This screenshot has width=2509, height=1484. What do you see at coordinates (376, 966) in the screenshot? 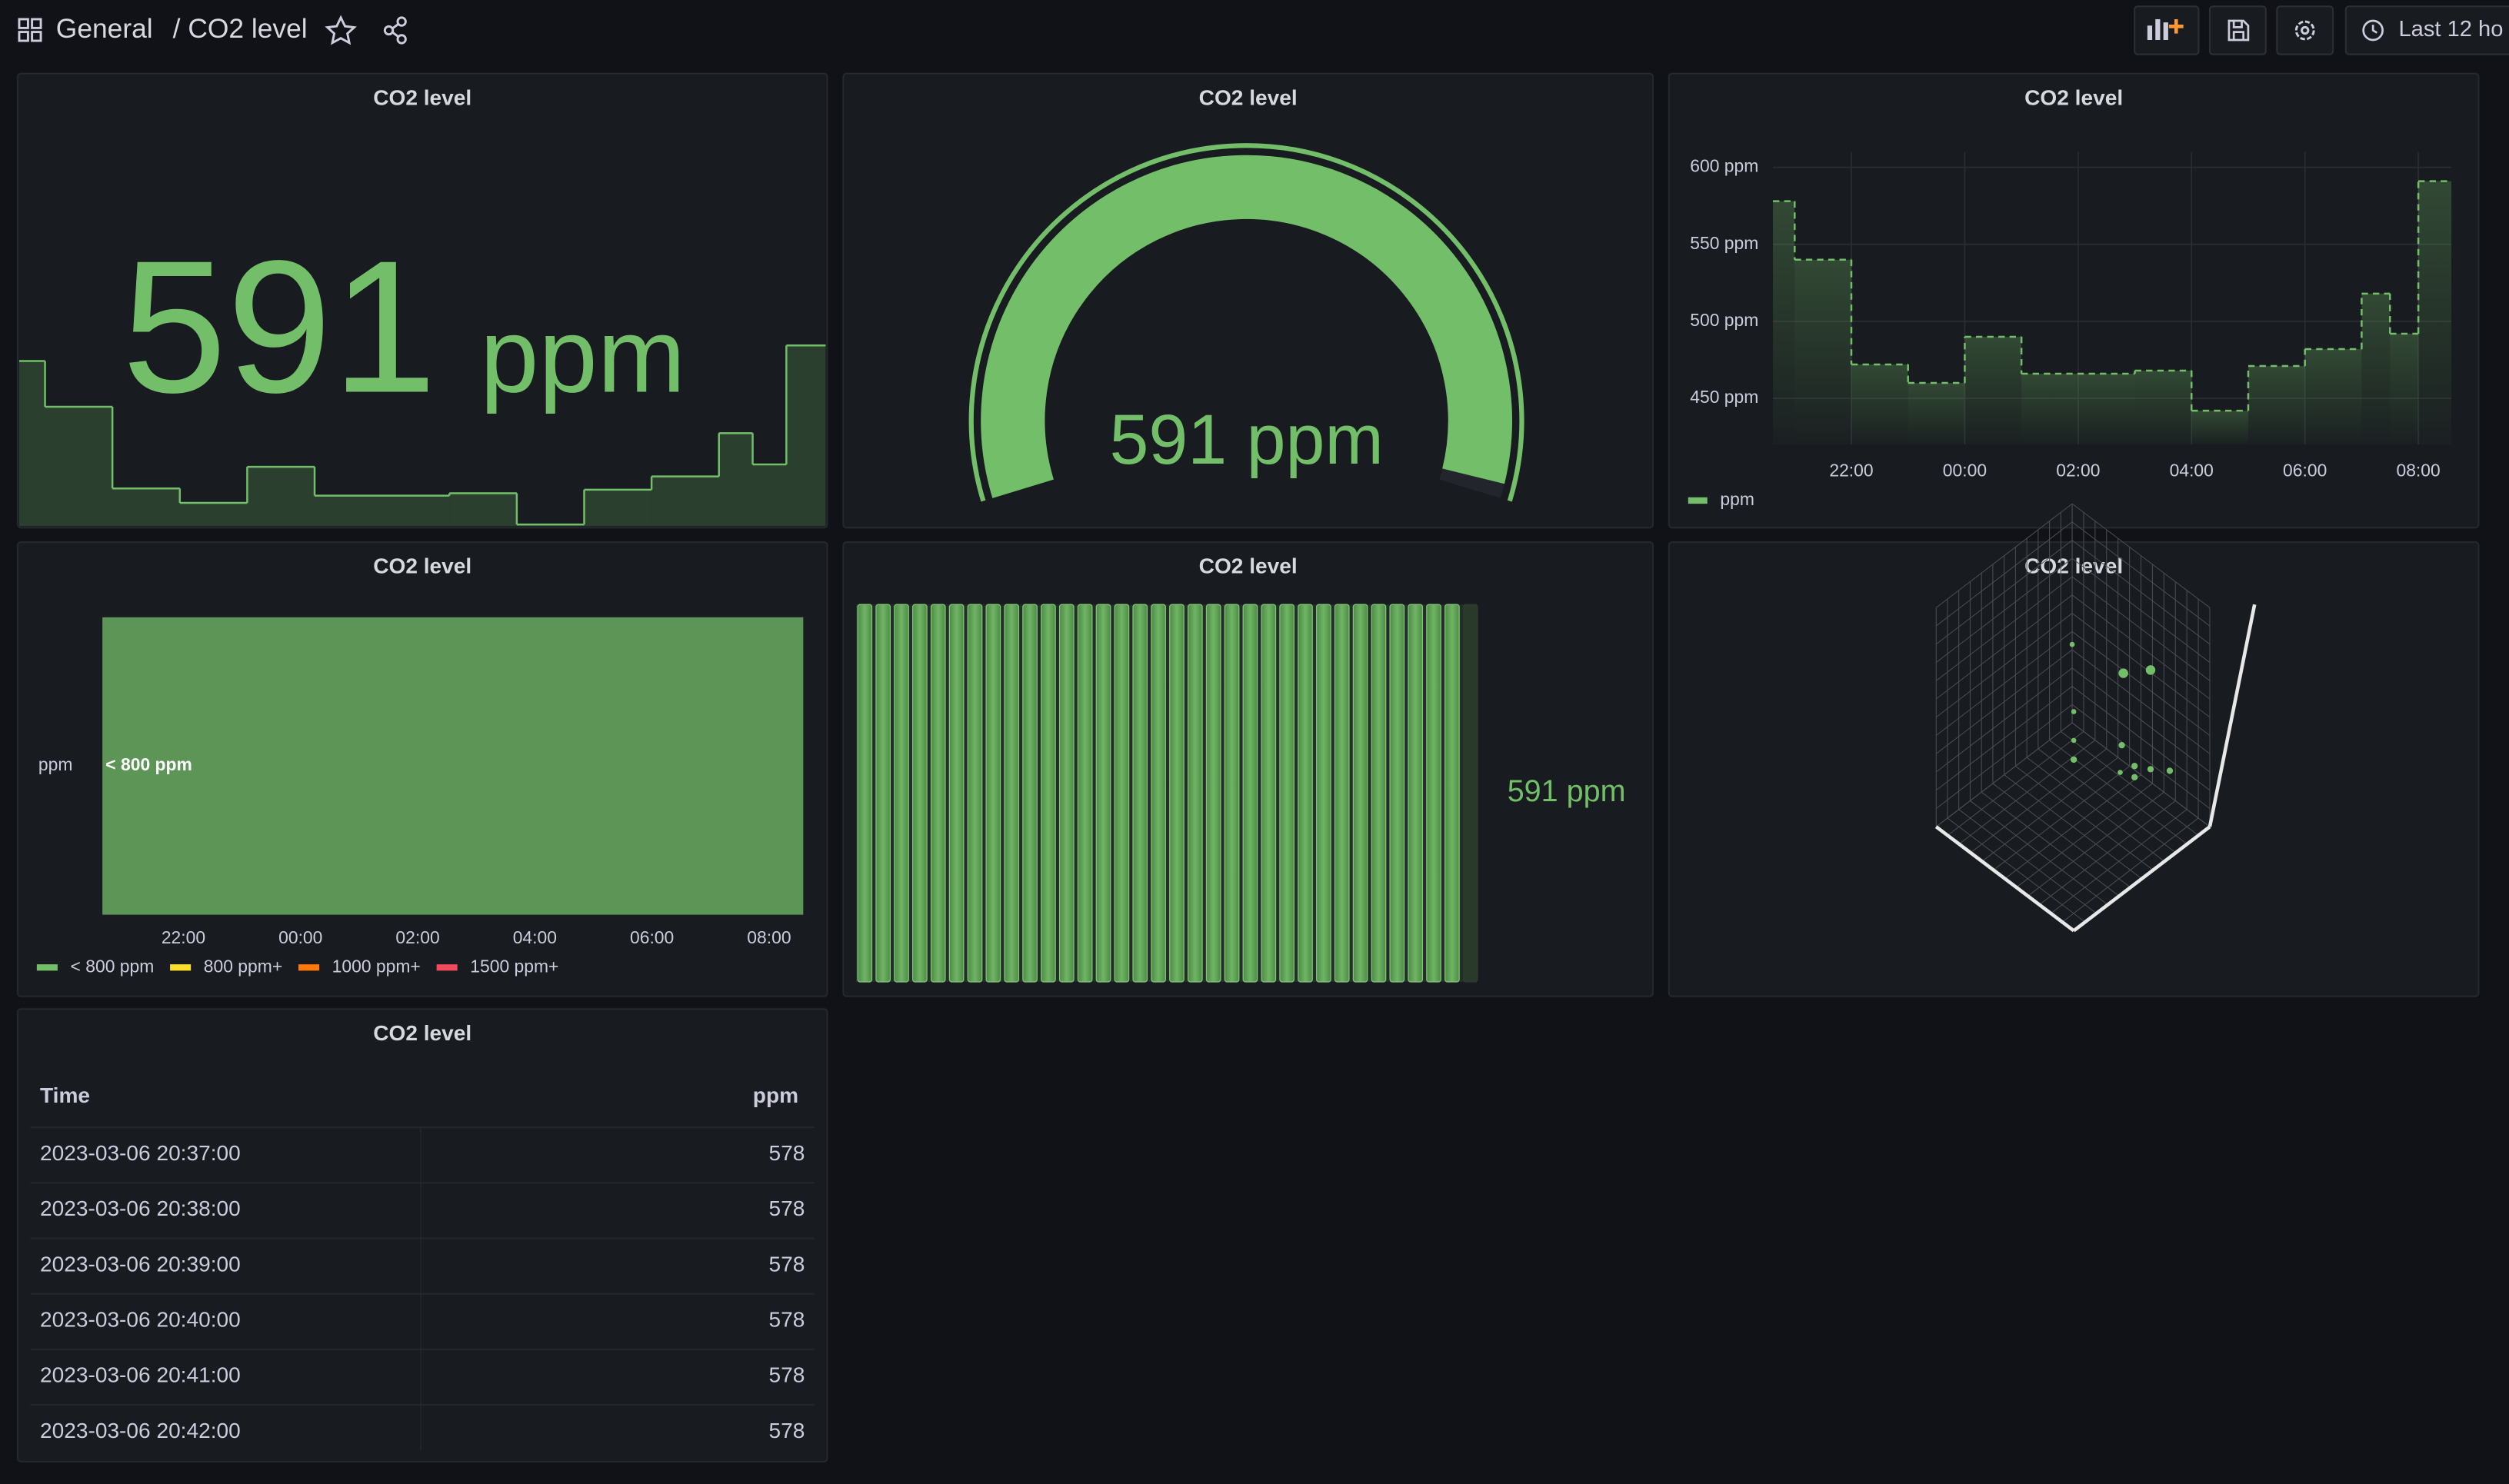
I see `legend-label: 1000 ppm+` at bounding box center [376, 966].